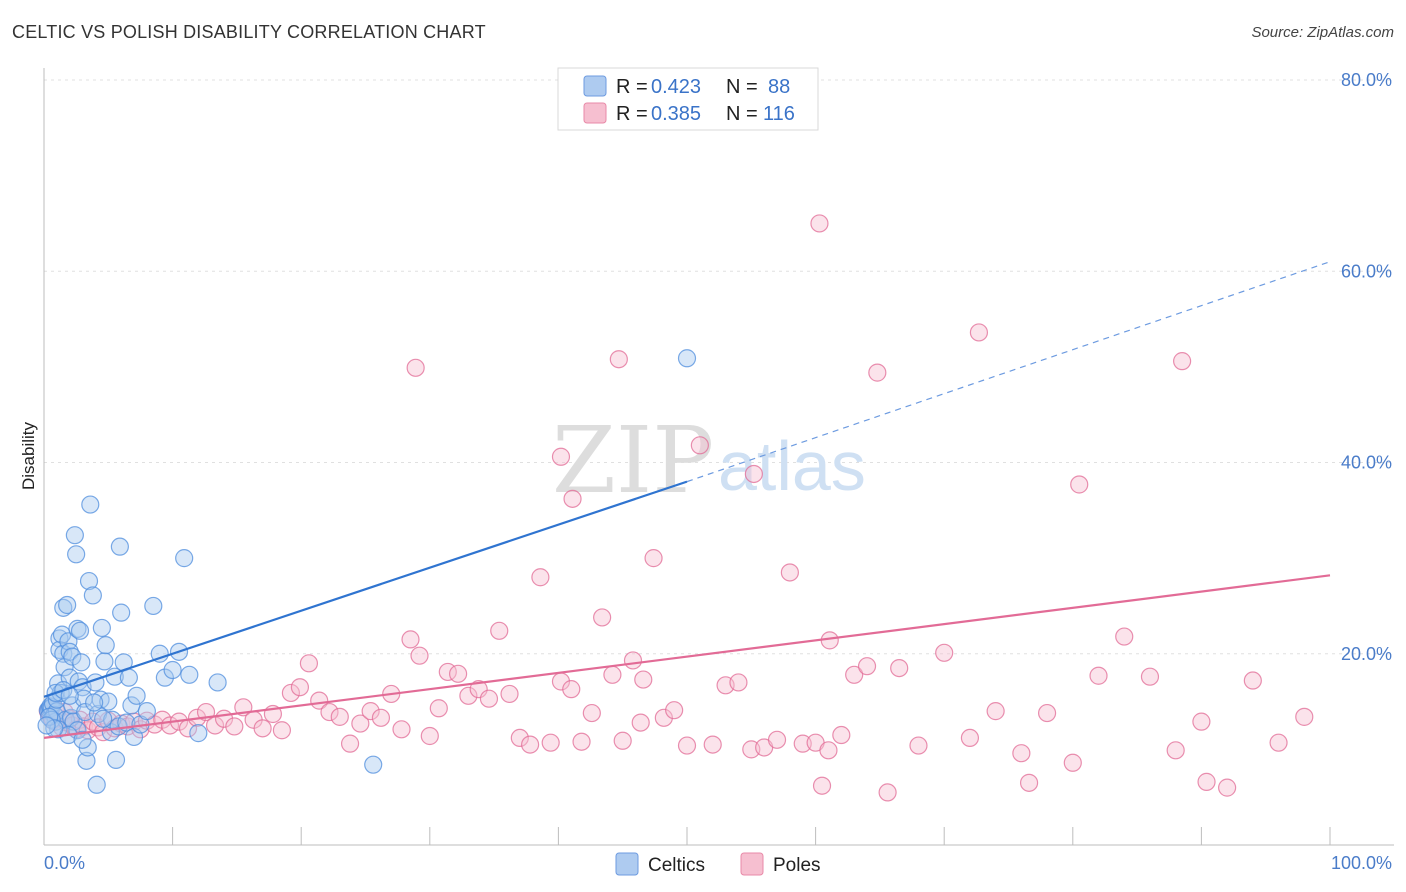 Image resolution: width=1406 pixels, height=892 pixels. Describe the element at coordinates (676, 114) in the screenshot. I see `legend-r-value-2: 0.385` at that location.